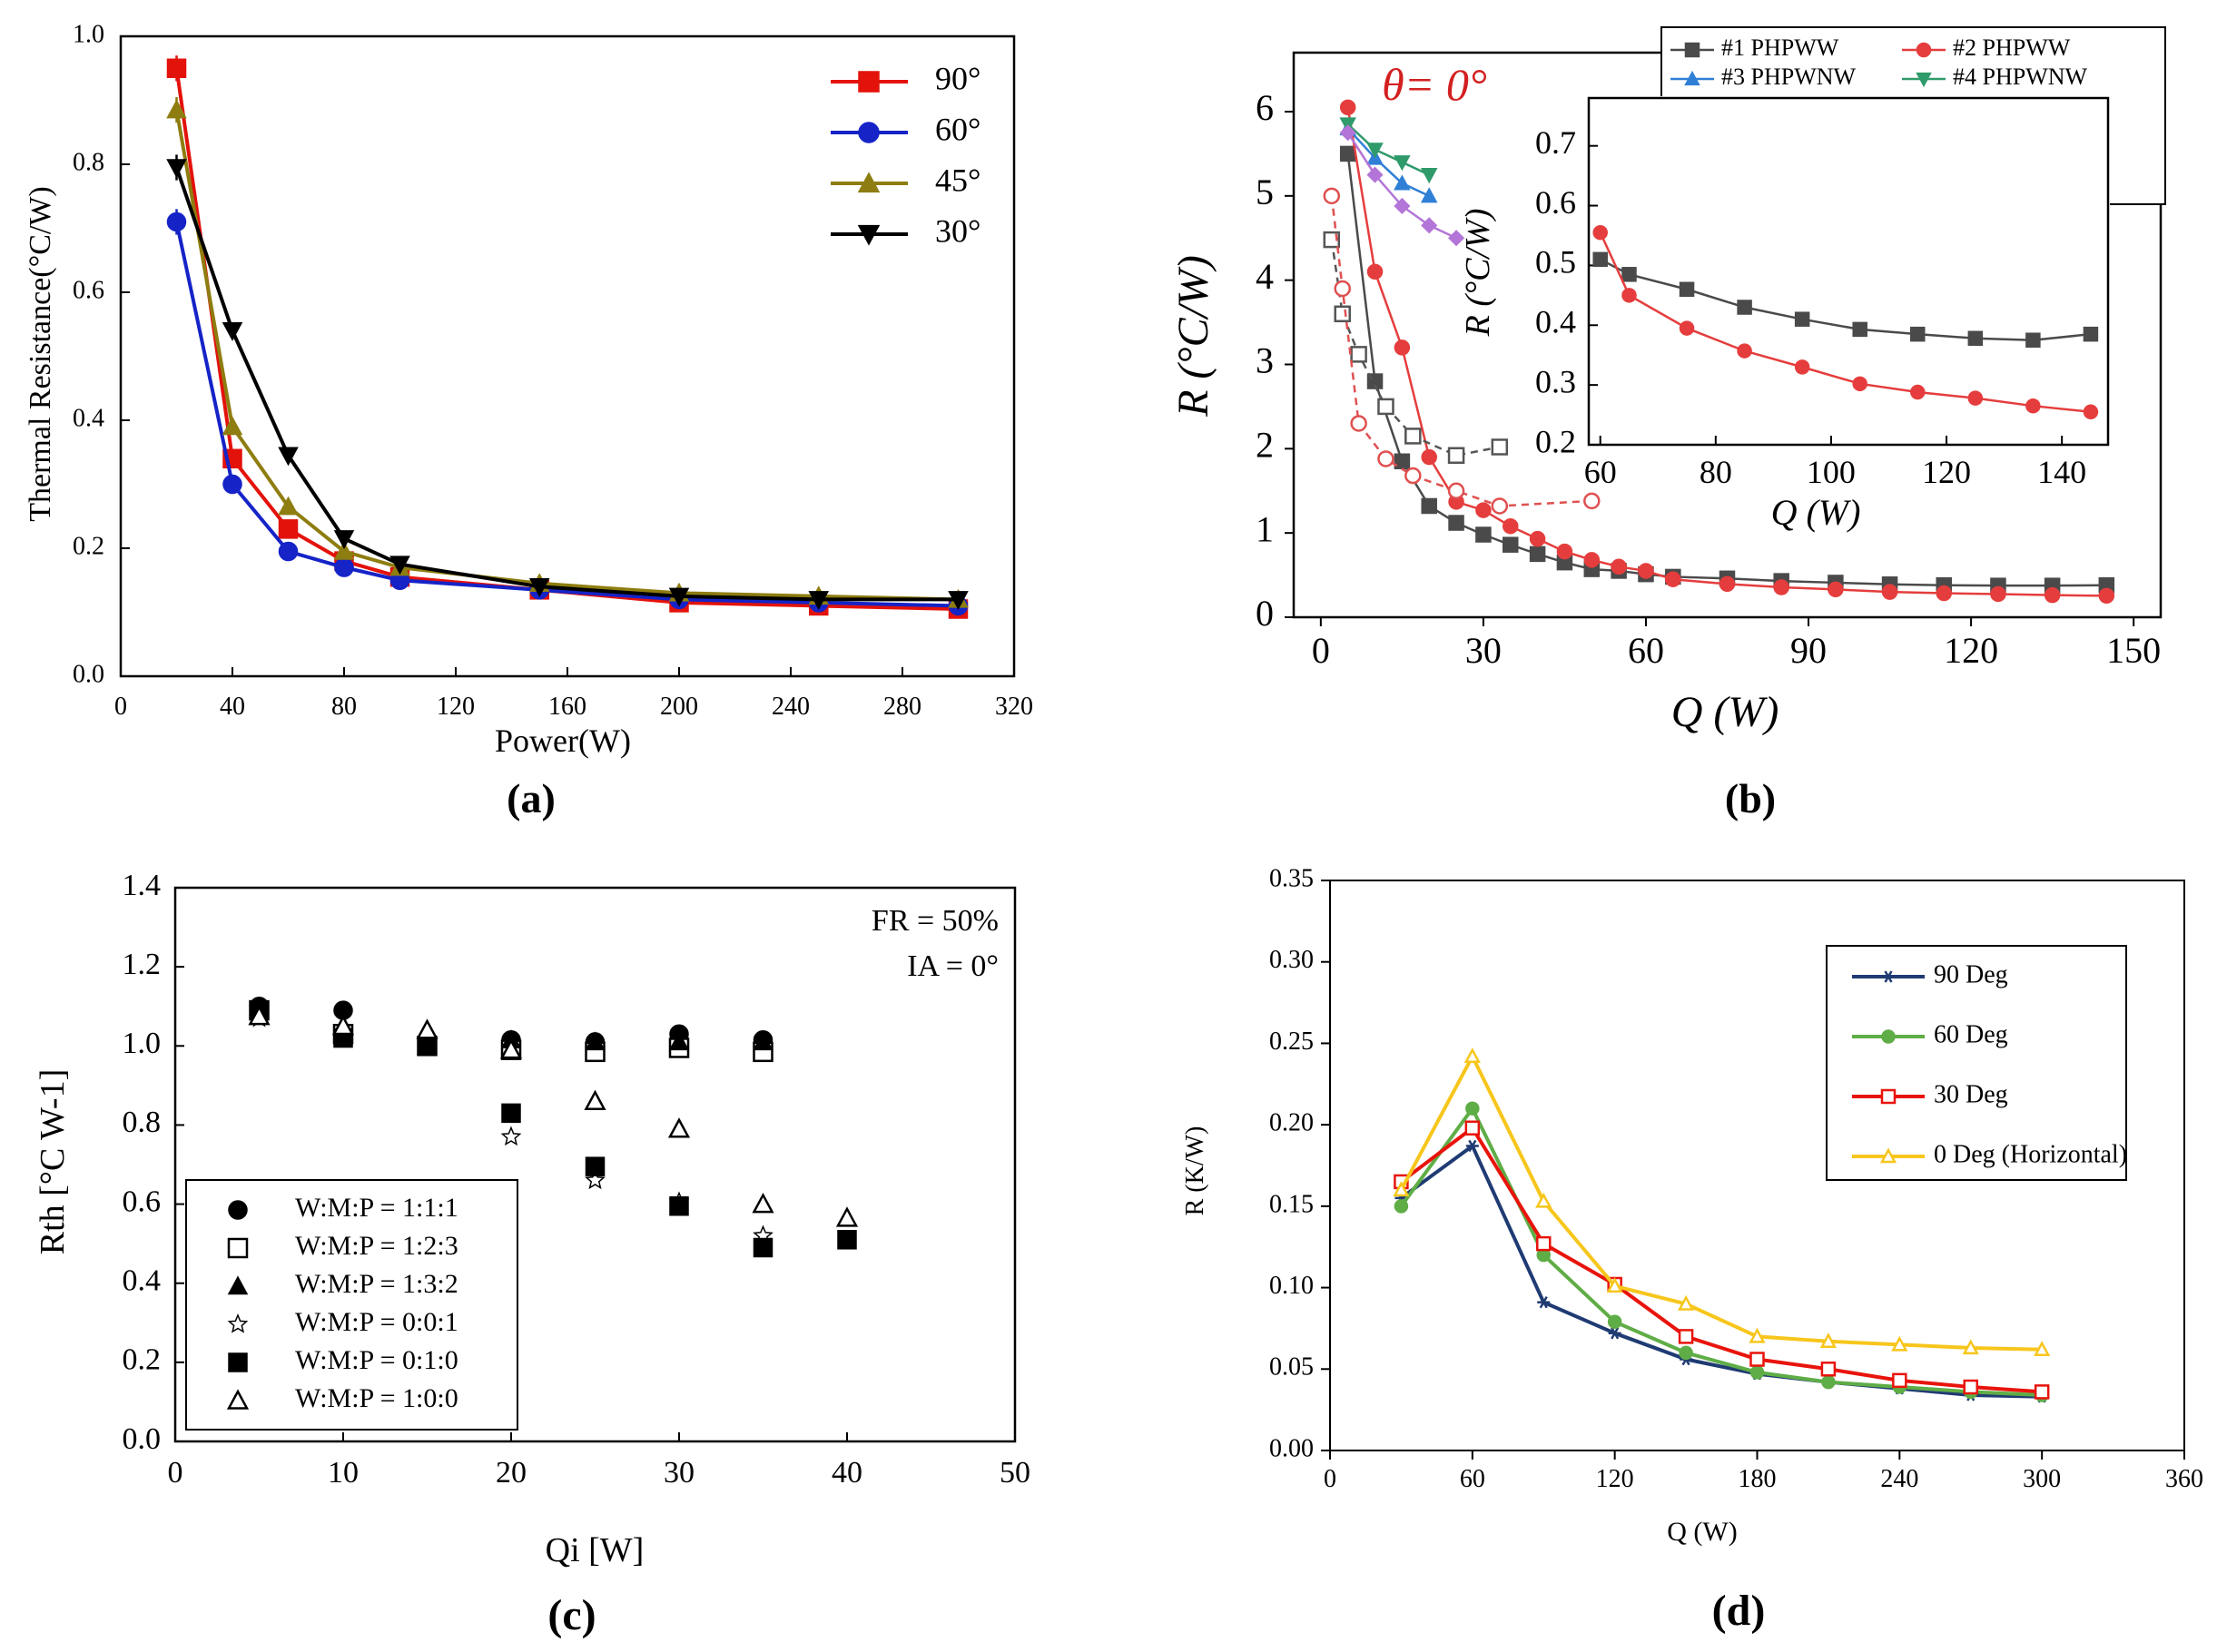  Describe the element at coordinates (571, 1615) in the screenshot. I see `panel-label: (c)` at that location.